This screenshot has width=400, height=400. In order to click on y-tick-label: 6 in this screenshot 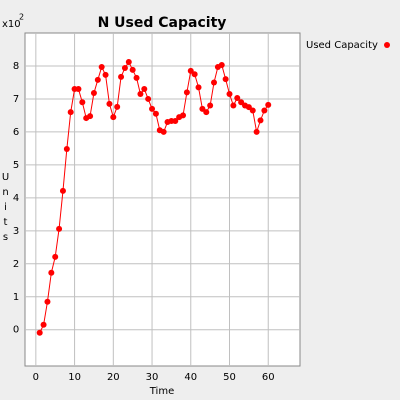, I will do `click(16, 132)`.